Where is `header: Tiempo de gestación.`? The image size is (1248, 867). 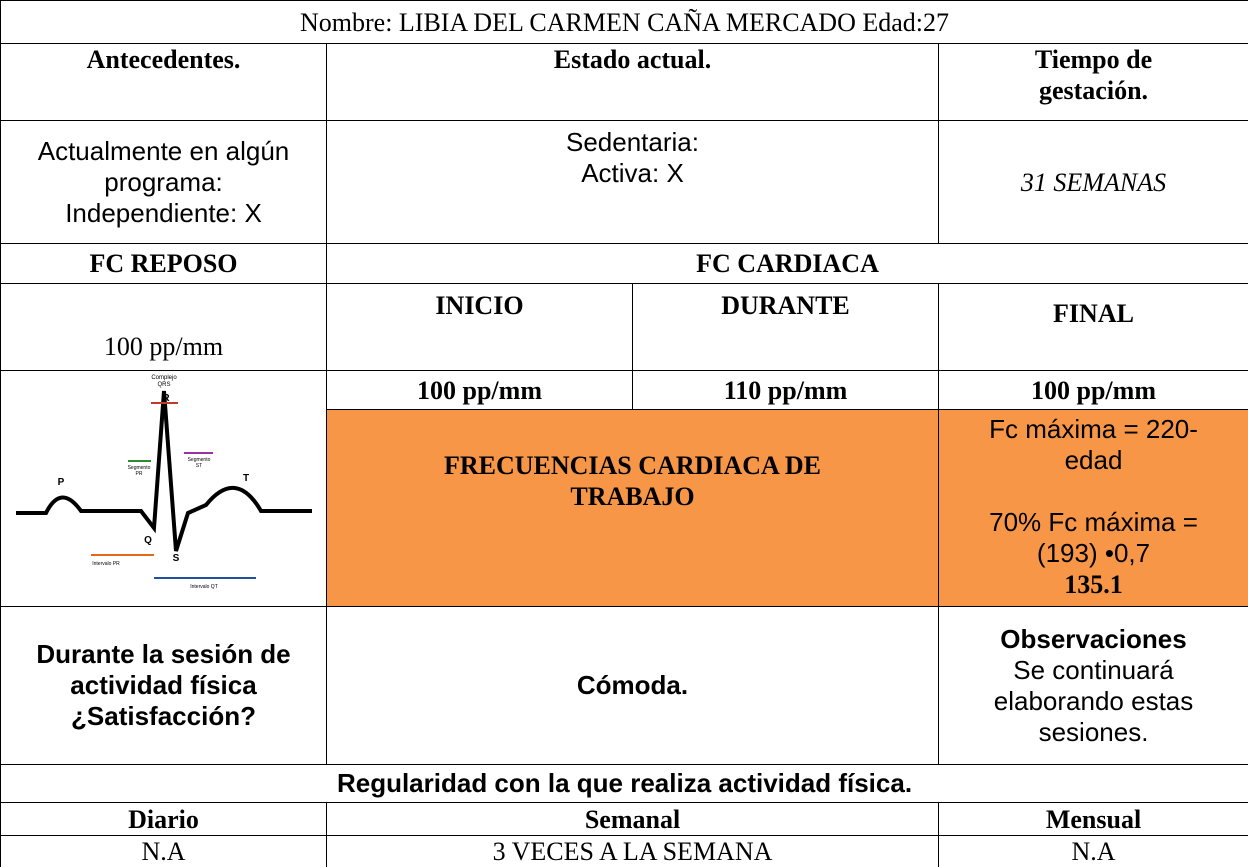
header: Tiempo de gestación. is located at coordinates (1092, 82).